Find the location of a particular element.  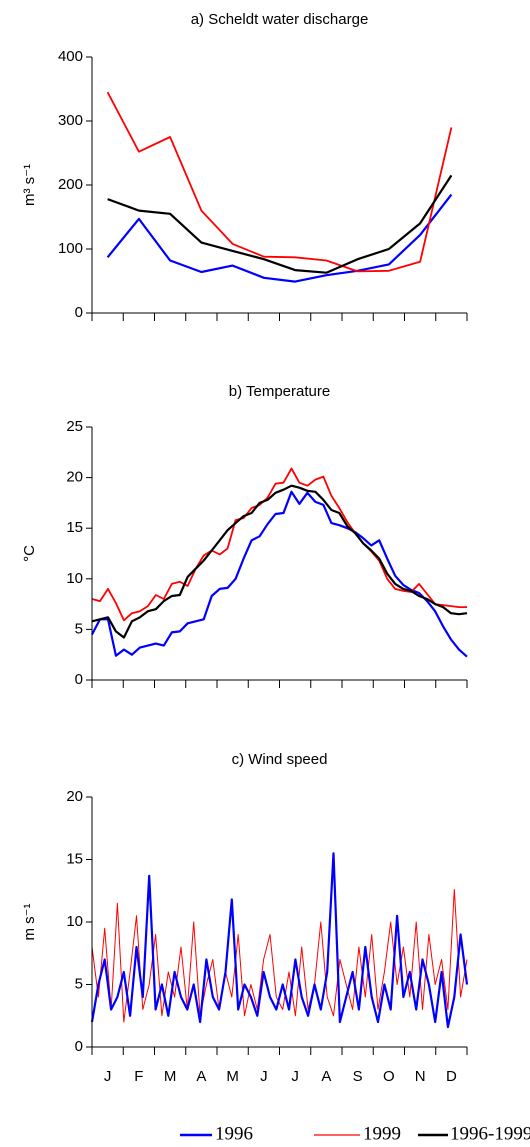

chart-title: c) Wind speed is located at coordinates (280, 759).